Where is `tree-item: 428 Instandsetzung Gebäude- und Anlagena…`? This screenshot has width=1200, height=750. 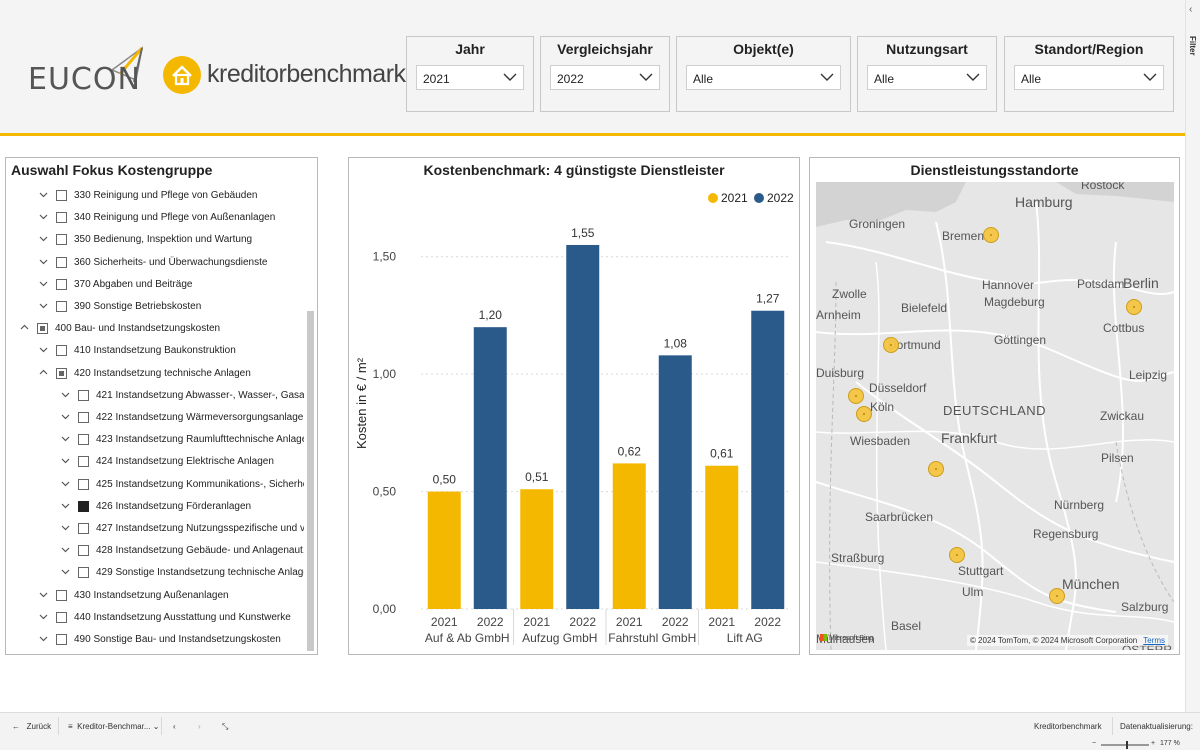
tree-item: 428 Instandsetzung Gebäude- und Anlagena… is located at coordinates (155, 551).